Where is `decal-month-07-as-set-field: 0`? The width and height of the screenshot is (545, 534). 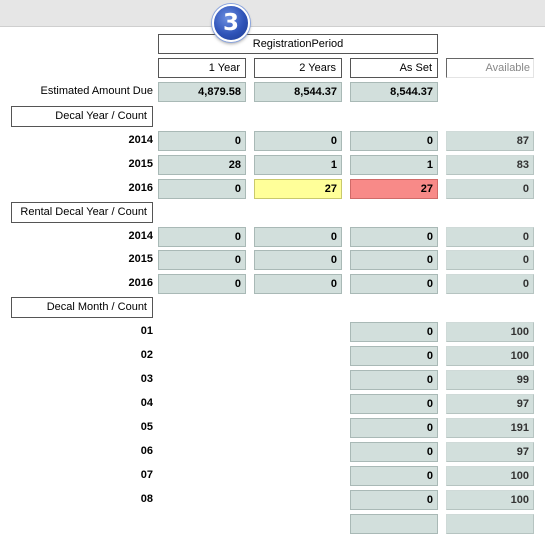
decal-month-07-as-set-field: 0 is located at coordinates (394, 476).